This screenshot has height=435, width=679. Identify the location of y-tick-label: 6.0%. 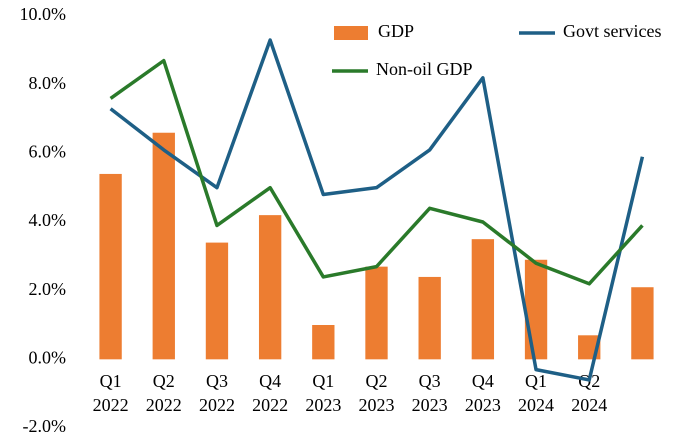
(48, 151).